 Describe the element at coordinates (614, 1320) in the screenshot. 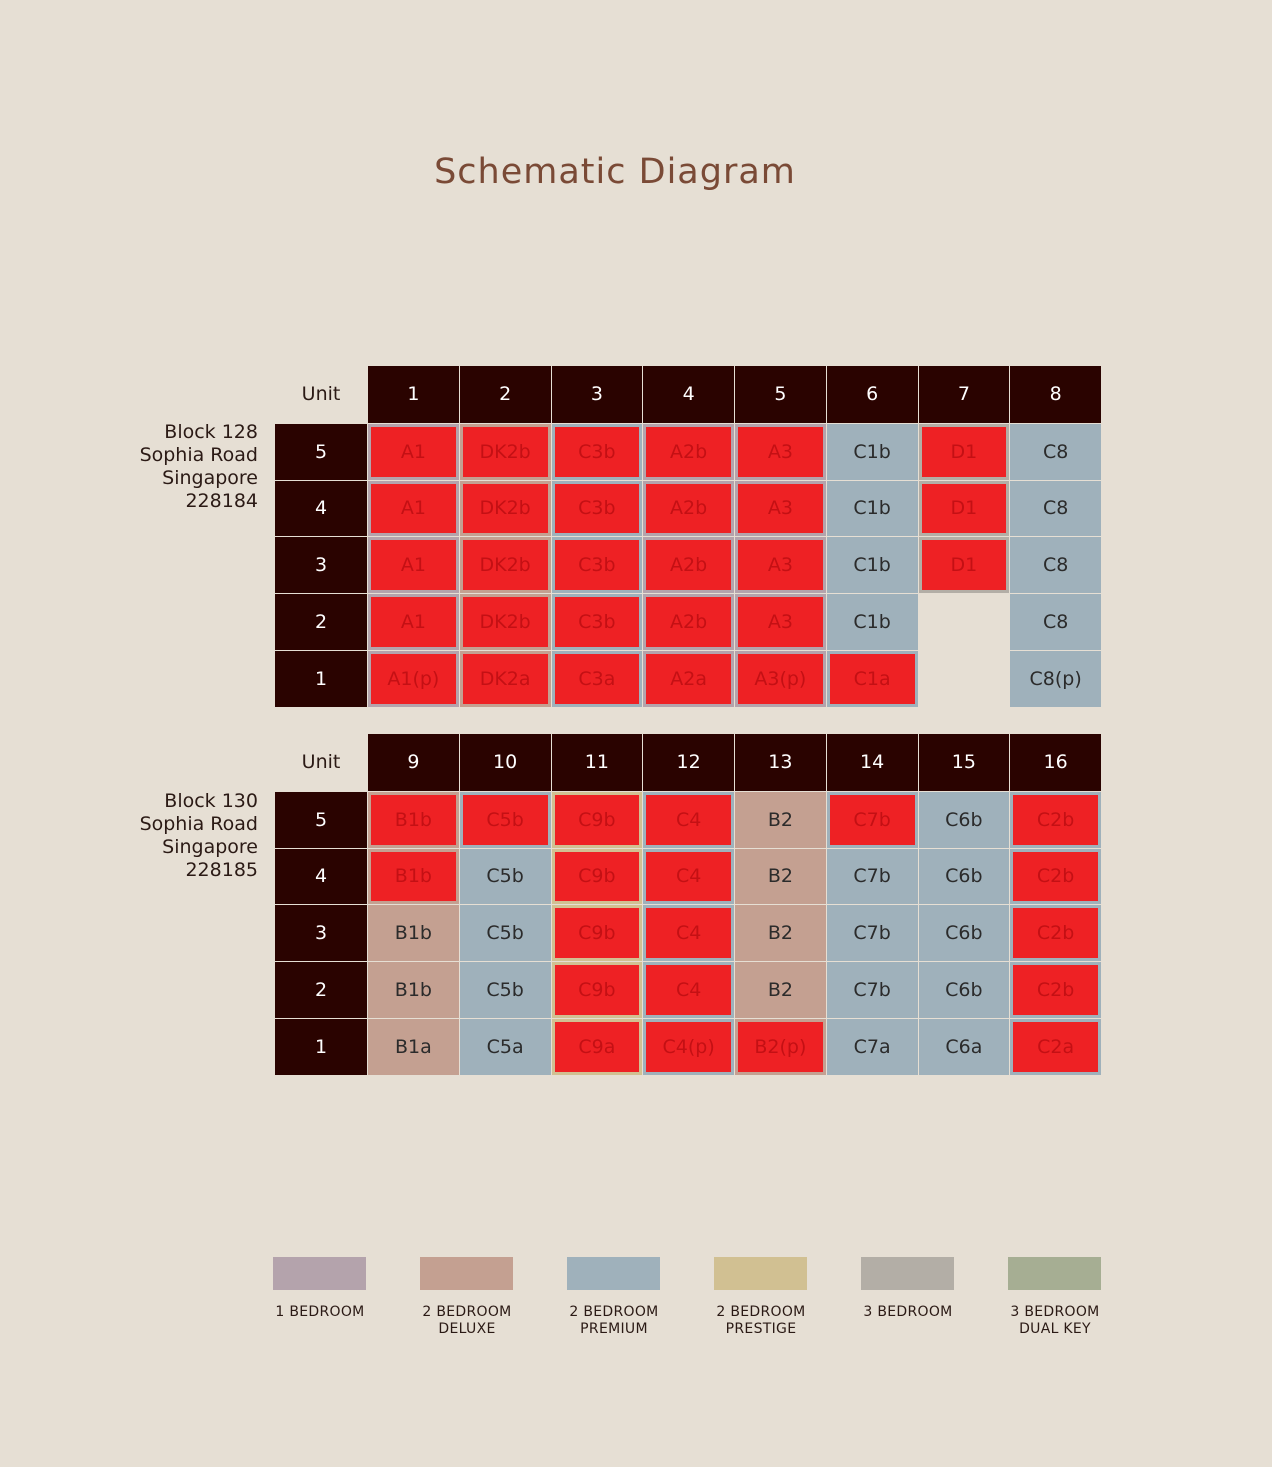

I see `legend-label: 2 BEDROOM PREMIUM` at that location.